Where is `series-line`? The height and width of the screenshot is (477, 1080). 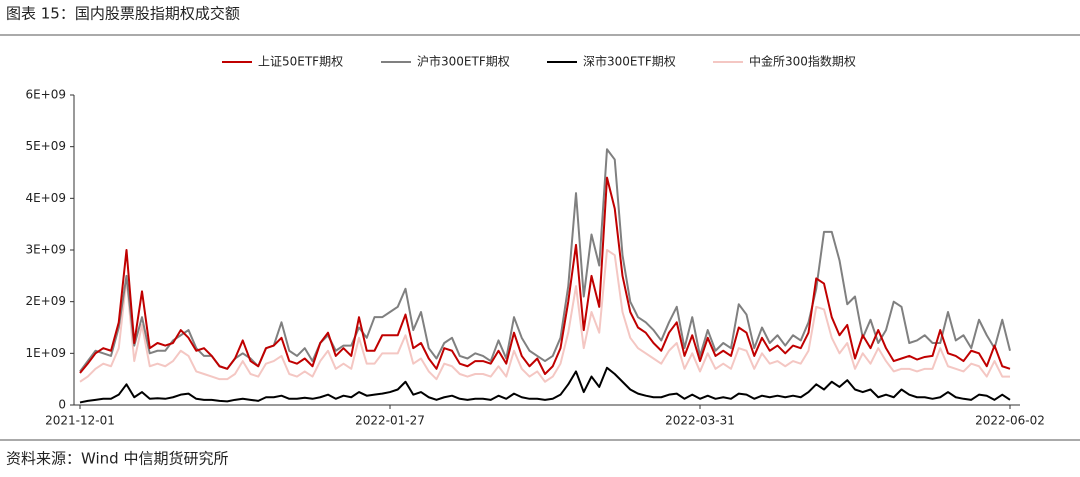 series-line is located at coordinates (545, 385).